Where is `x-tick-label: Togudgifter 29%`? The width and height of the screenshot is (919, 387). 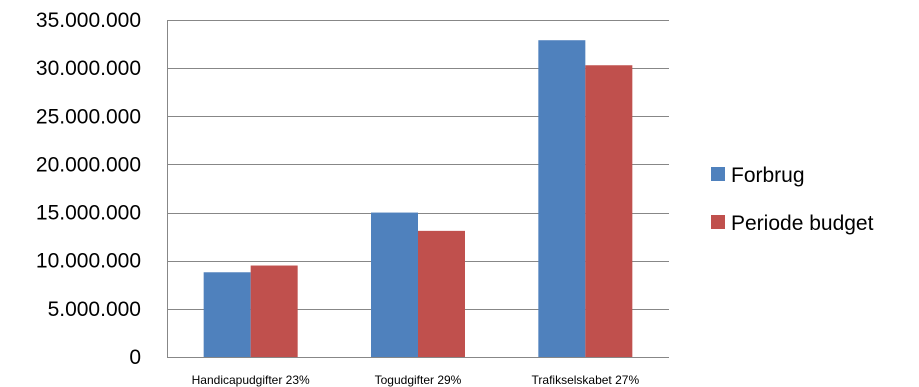 x-tick-label: Togudgifter 29% is located at coordinates (418, 380).